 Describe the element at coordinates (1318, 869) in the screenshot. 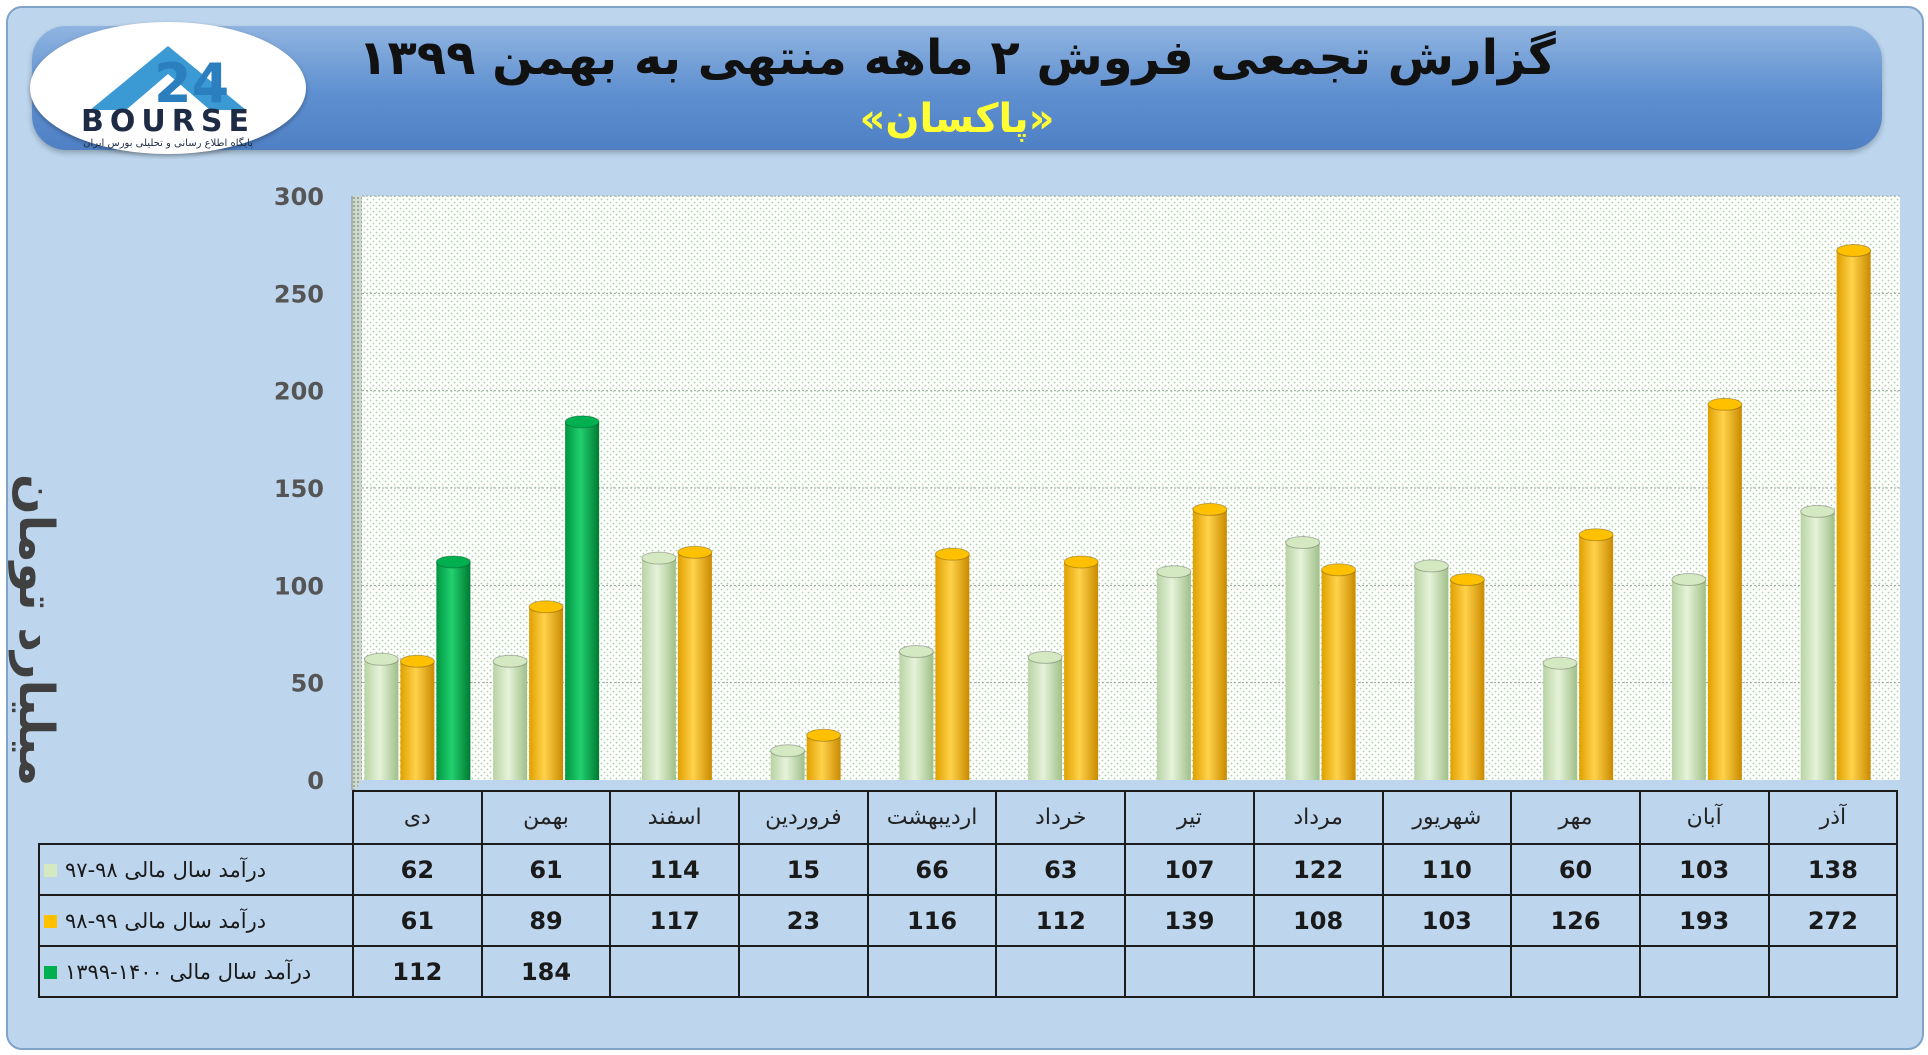

I see `data-cell: 122` at that location.